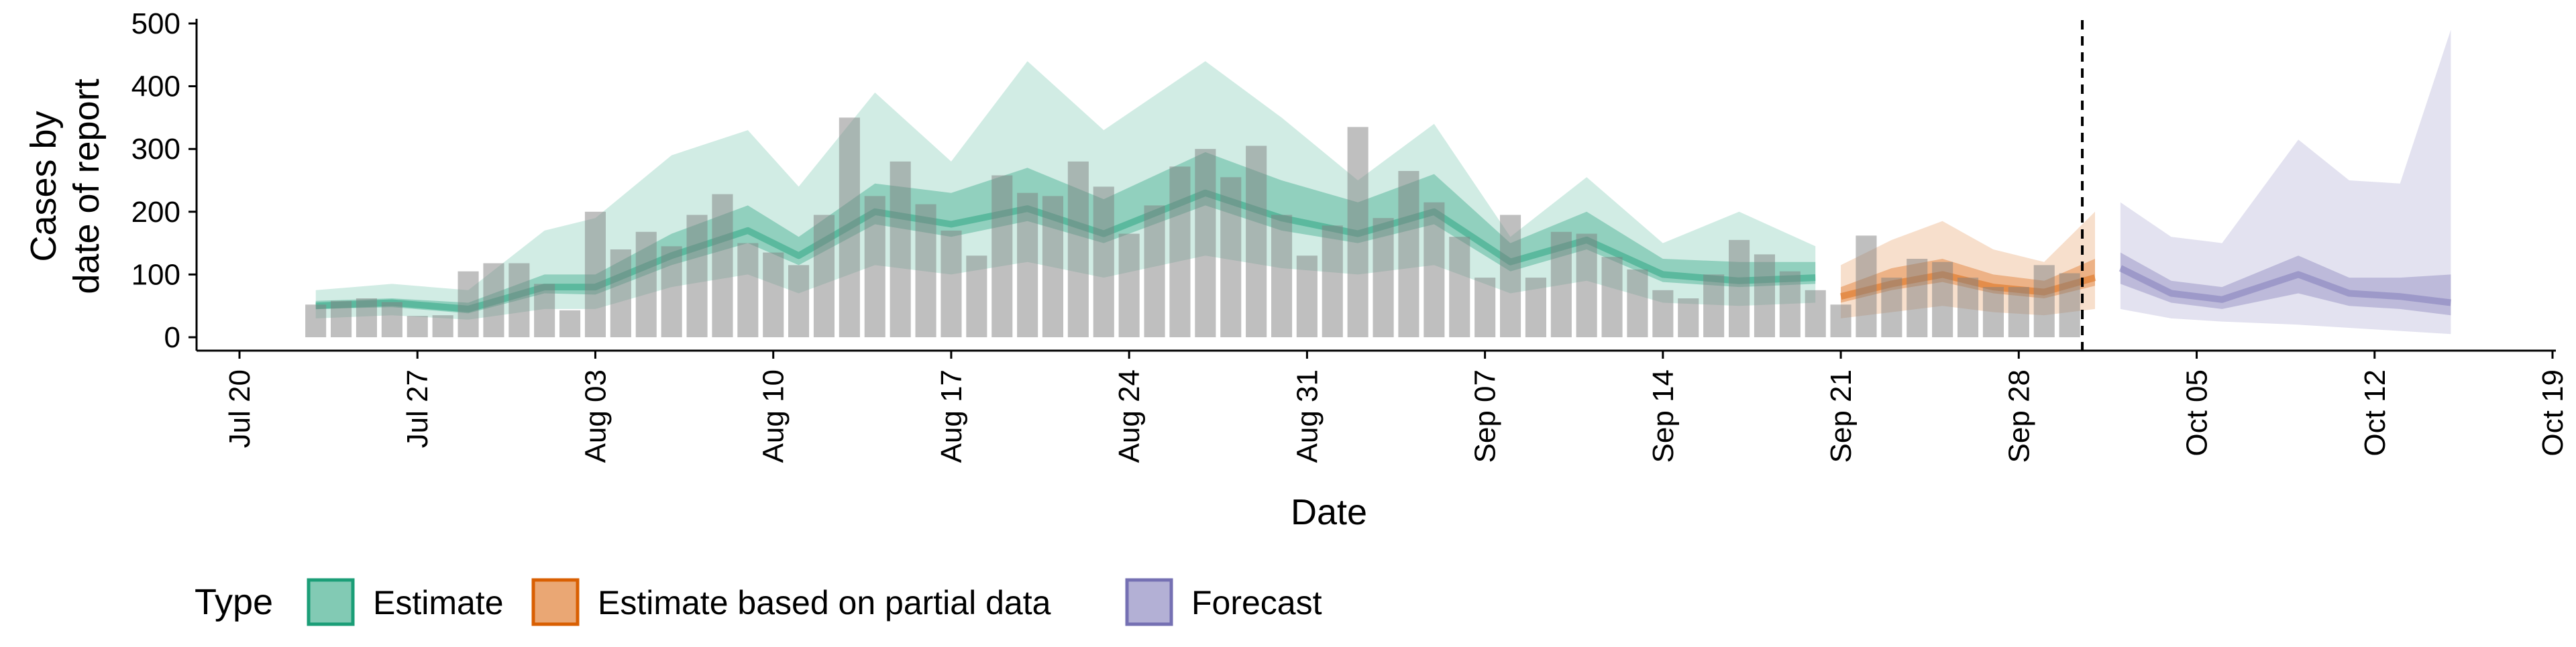 The height and width of the screenshot is (647, 2576). Describe the element at coordinates (824, 603) in the screenshot. I see `legend-label: Estimate based on partial data` at that location.